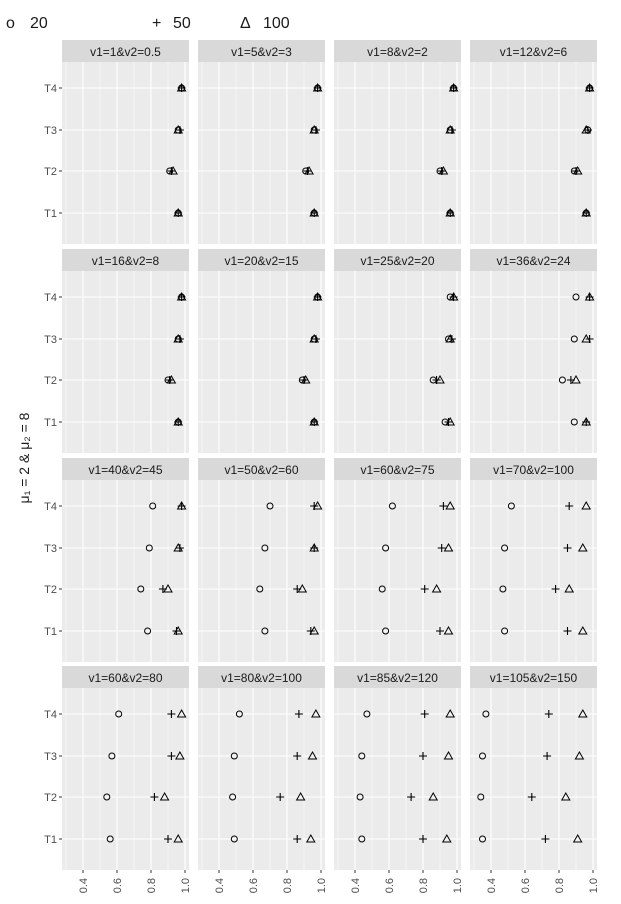 This screenshot has width=621, height=904. Describe the element at coordinates (182, 23) in the screenshot. I see `legend-label-1: 50` at that location.